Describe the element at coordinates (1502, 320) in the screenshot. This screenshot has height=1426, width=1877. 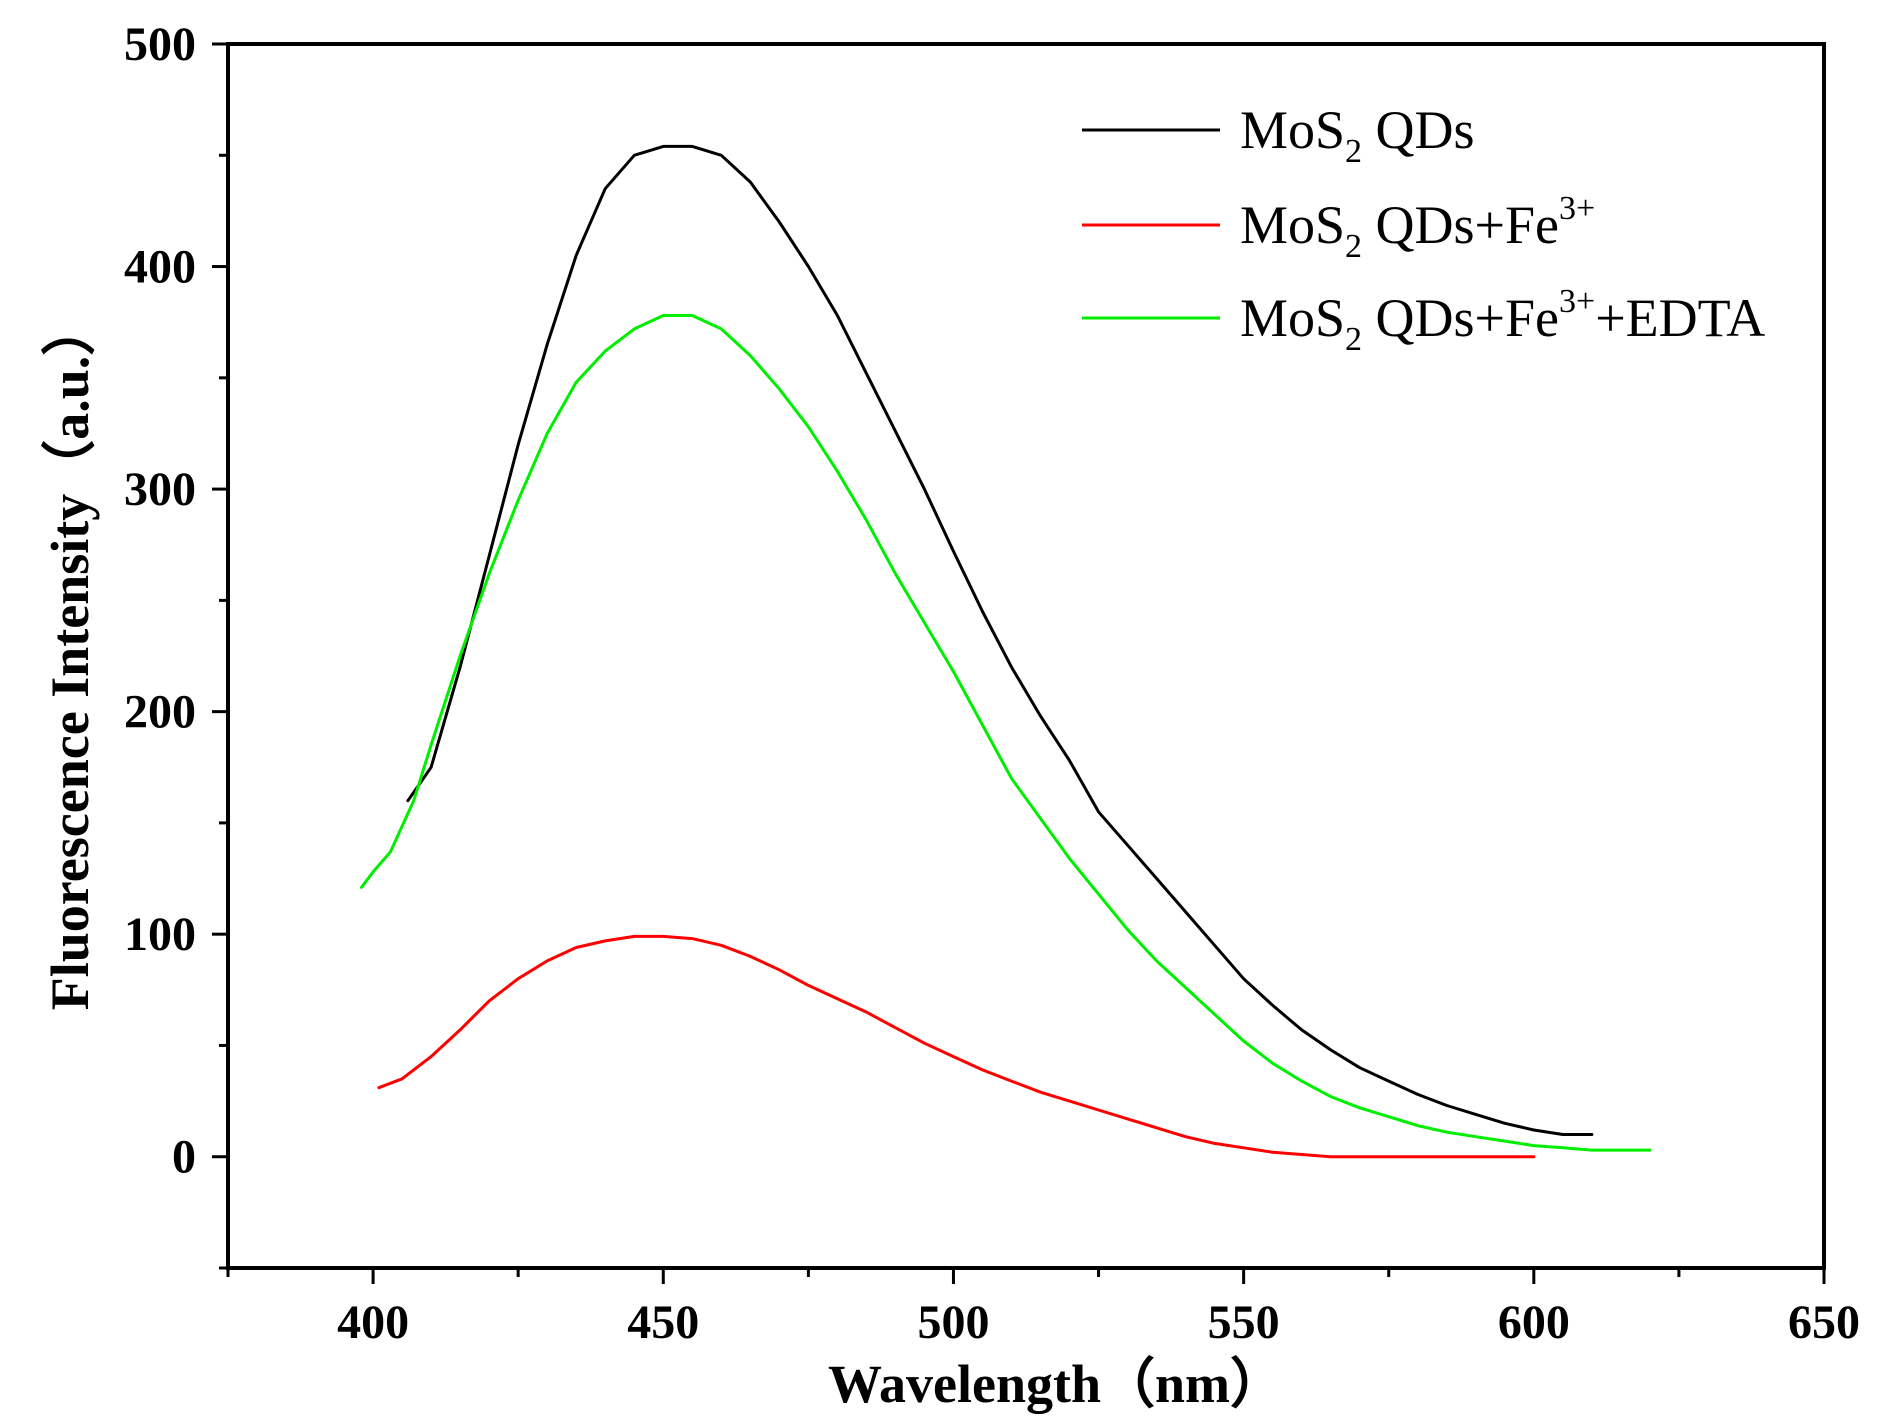
I see `legend-label: MoS2 QDs+Fe3++EDTA` at that location.